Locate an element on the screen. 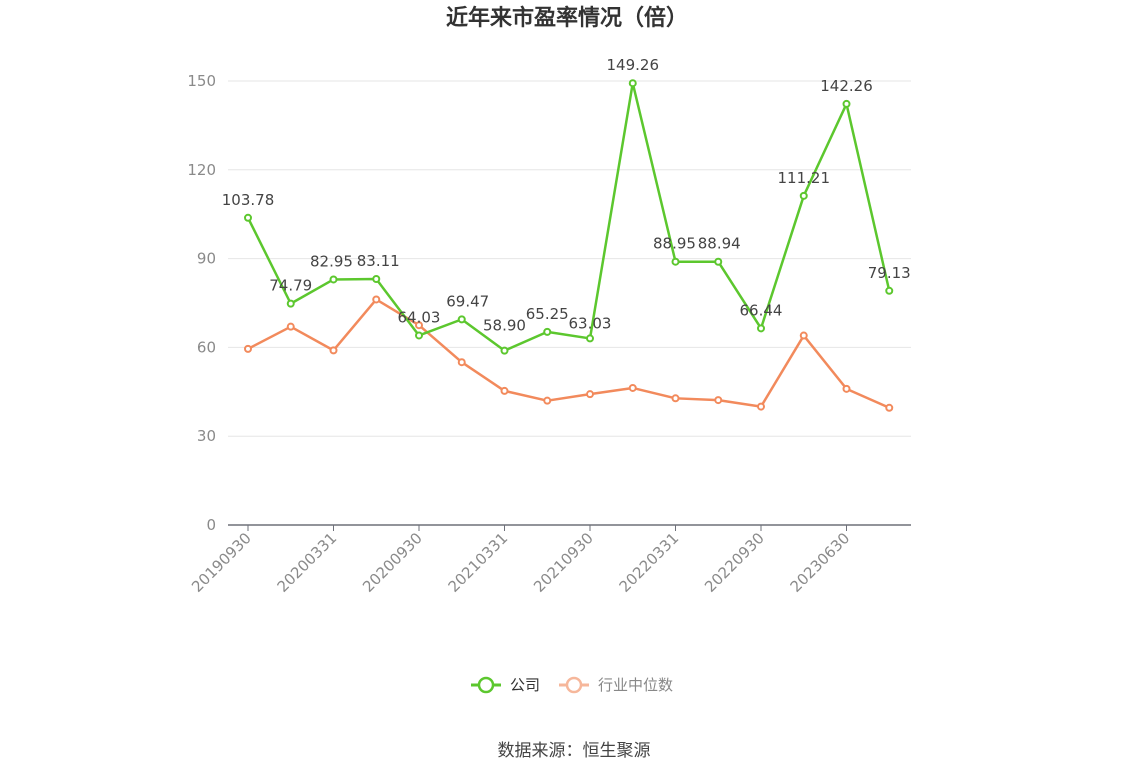 The image size is (1148, 776). x-tick-label: 20210930 is located at coordinates (563, 562).